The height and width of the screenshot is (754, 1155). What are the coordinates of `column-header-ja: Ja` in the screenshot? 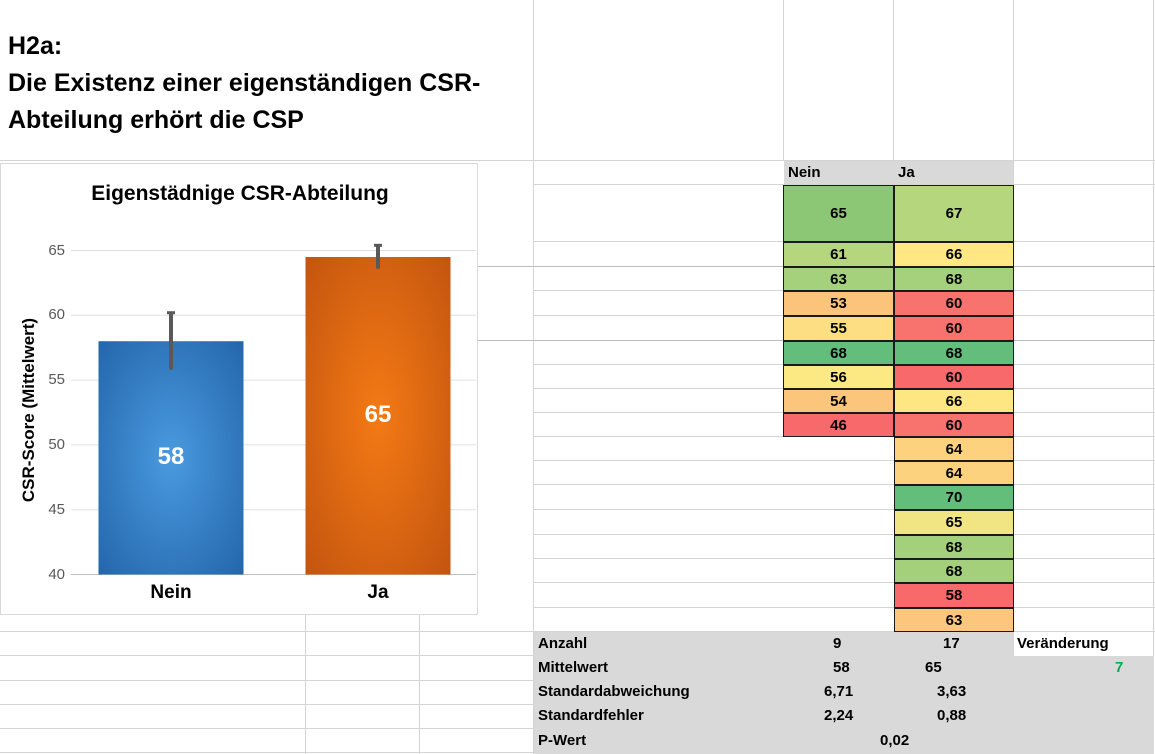 It's located at (906, 172).